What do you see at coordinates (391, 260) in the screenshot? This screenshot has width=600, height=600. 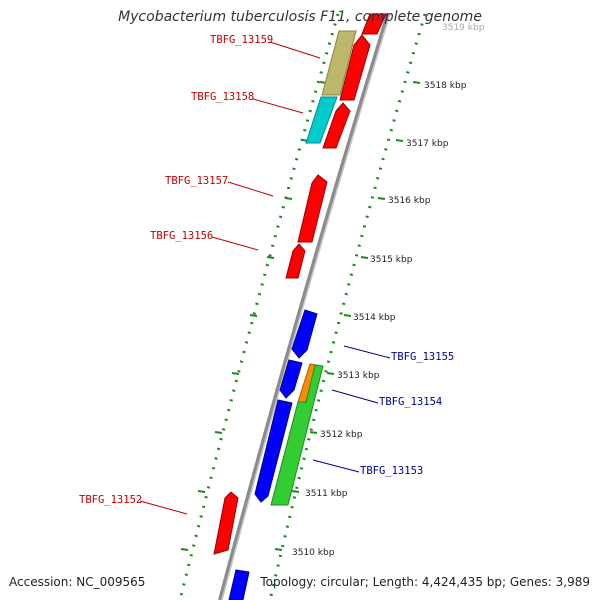 I see `tick-label: 3515 kbp` at bounding box center [391, 260].